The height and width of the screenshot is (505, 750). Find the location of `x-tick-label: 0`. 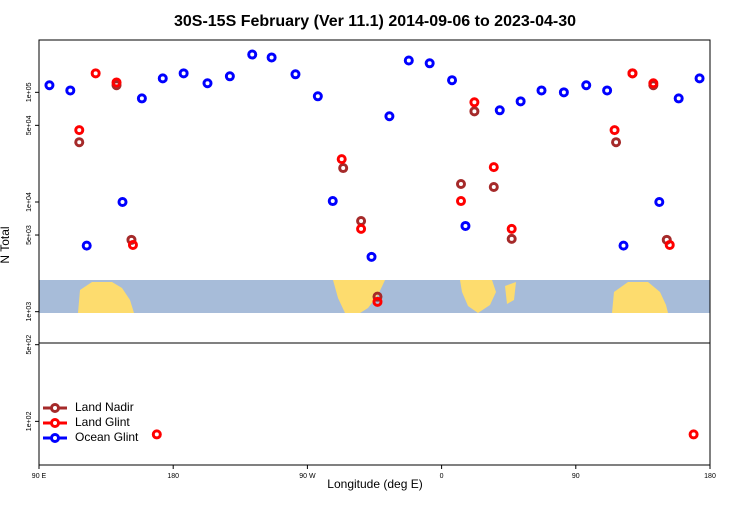

x-tick-label: 0 is located at coordinates (442, 476).